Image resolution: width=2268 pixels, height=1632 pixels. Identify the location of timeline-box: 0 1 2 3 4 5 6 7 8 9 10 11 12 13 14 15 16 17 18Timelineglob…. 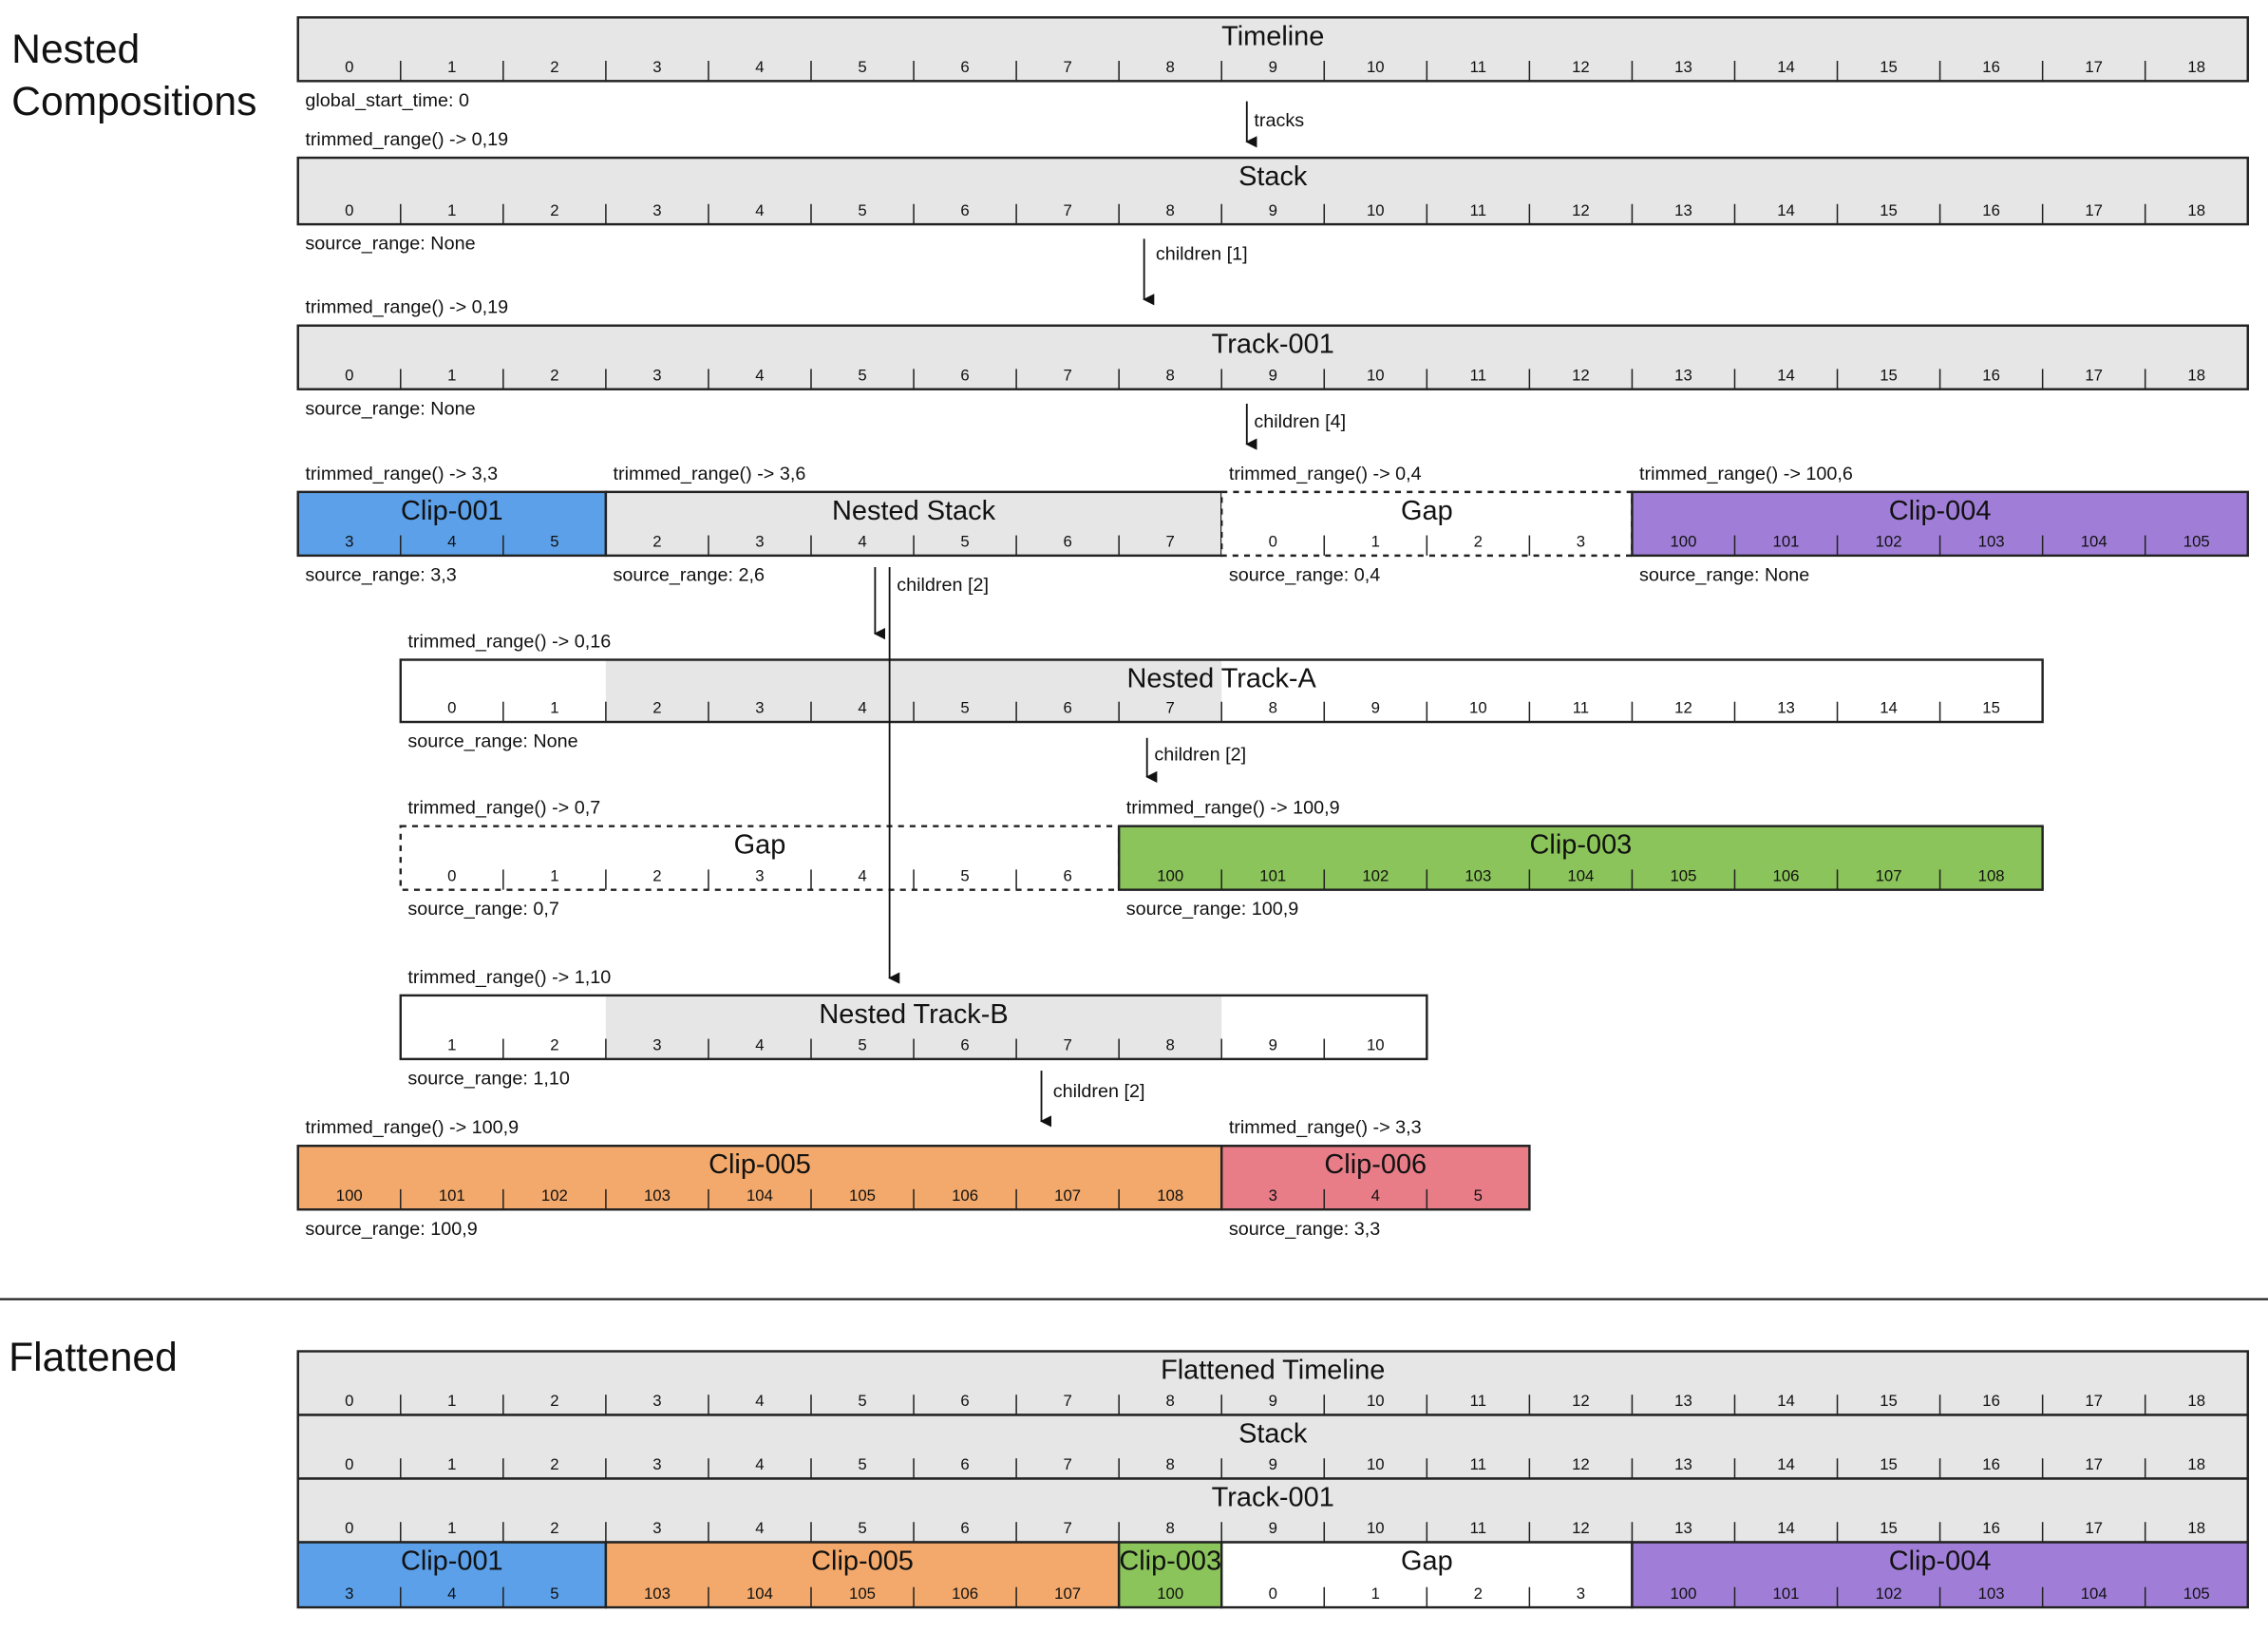
(1273, 63).